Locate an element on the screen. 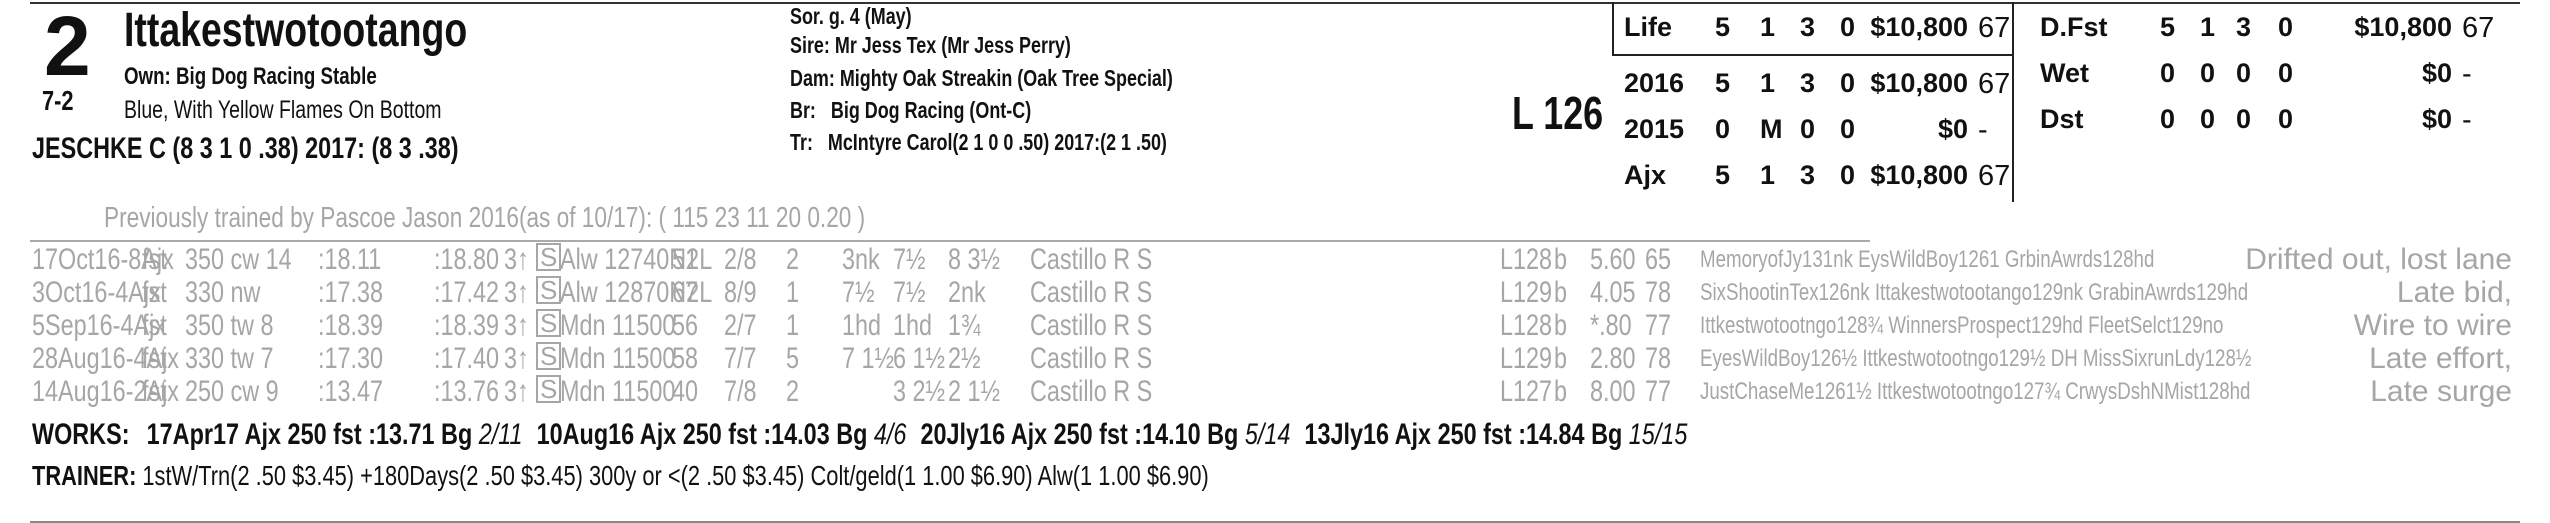 The height and width of the screenshot is (523, 2550). sex-age: Sor. g. 4 (May) is located at coordinates (851, 16).